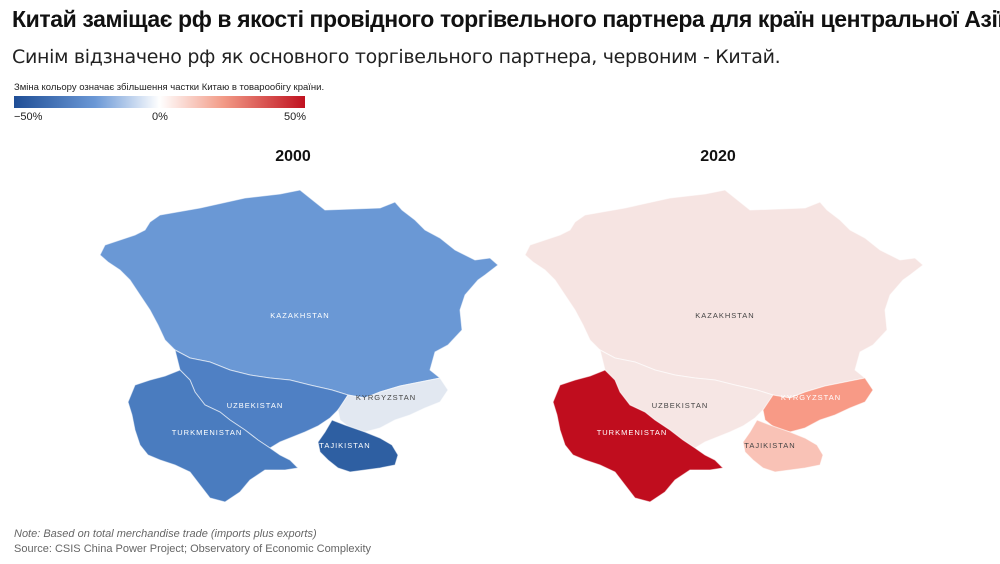  What do you see at coordinates (769, 445) in the screenshot?
I see `label-tajikistan-2020: TAJIKISTAN` at bounding box center [769, 445].